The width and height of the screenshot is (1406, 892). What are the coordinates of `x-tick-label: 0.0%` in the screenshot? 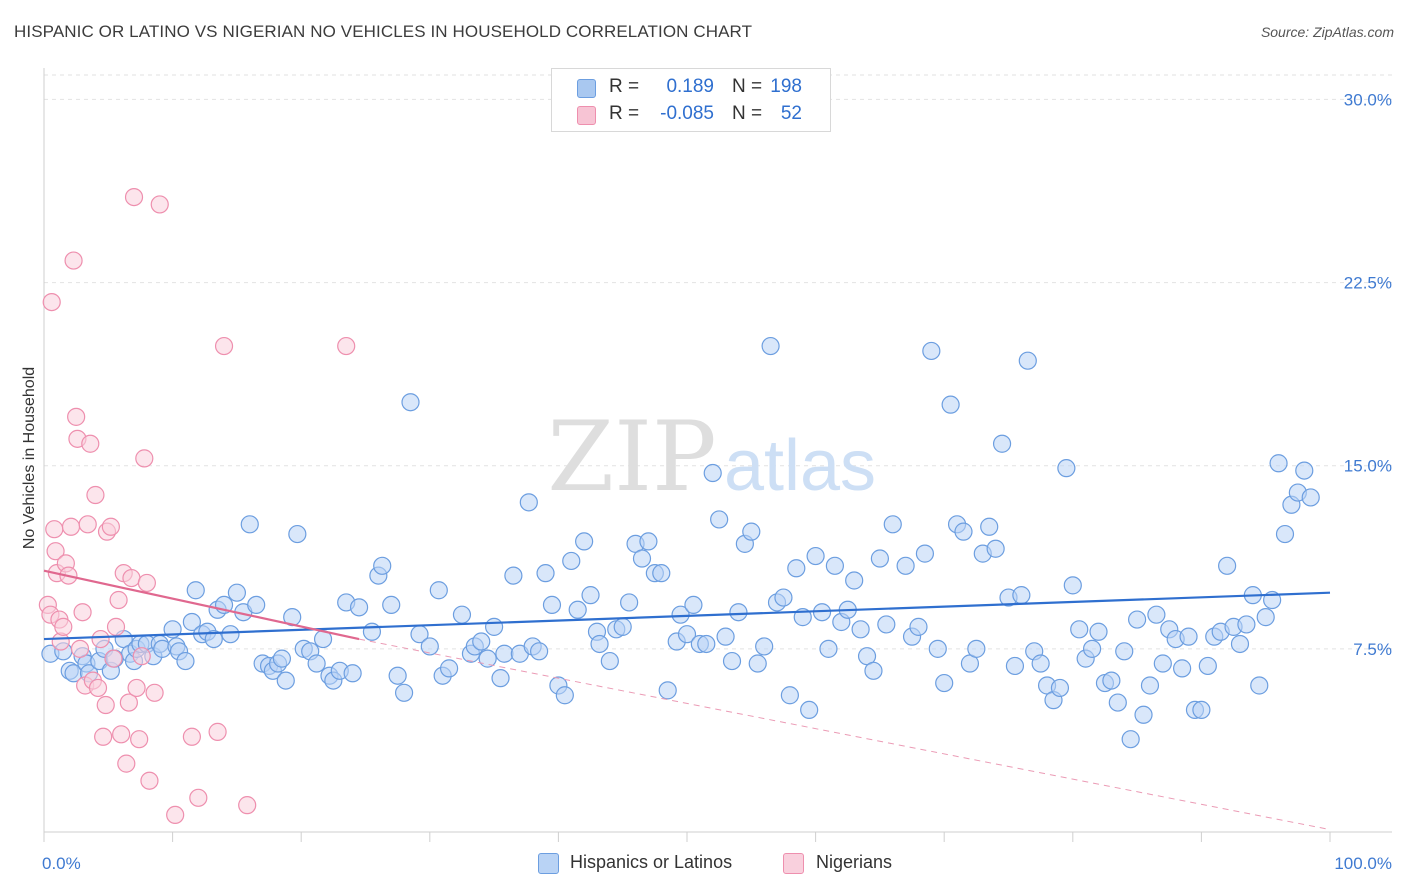 It's located at (61, 863).